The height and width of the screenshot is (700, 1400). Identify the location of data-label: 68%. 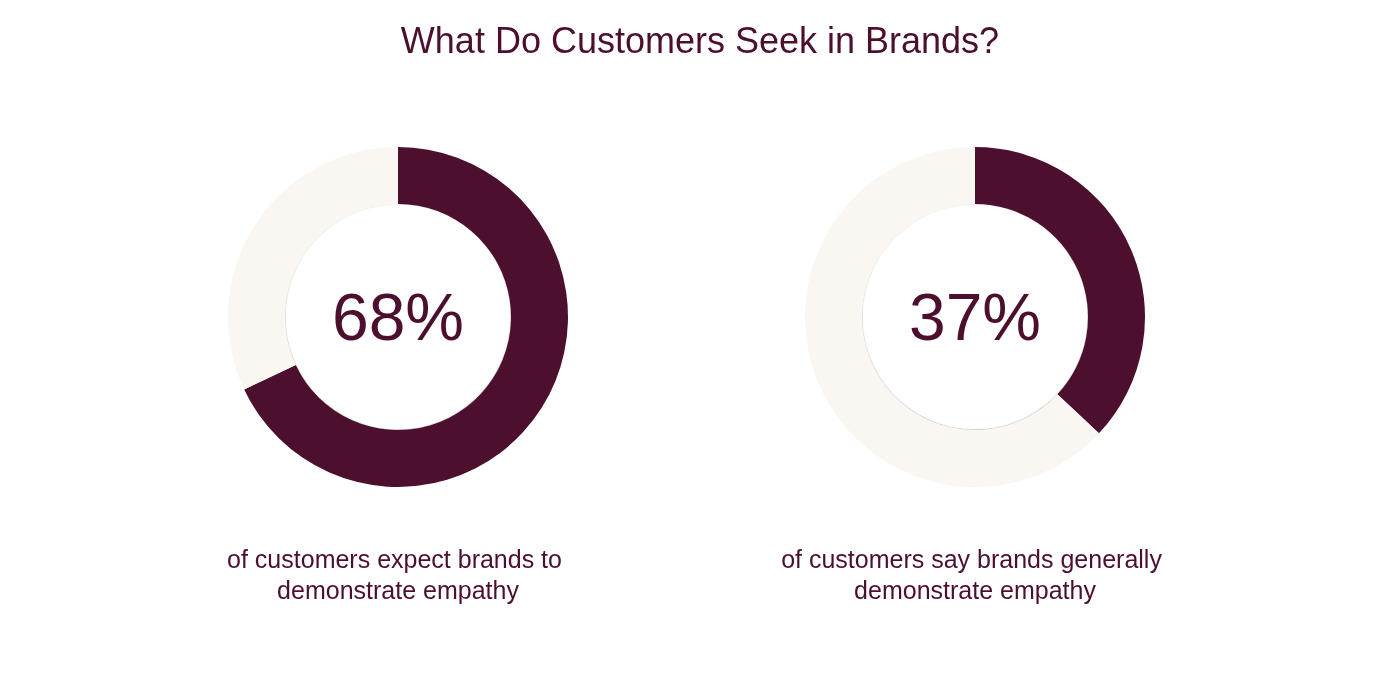
(398, 317).